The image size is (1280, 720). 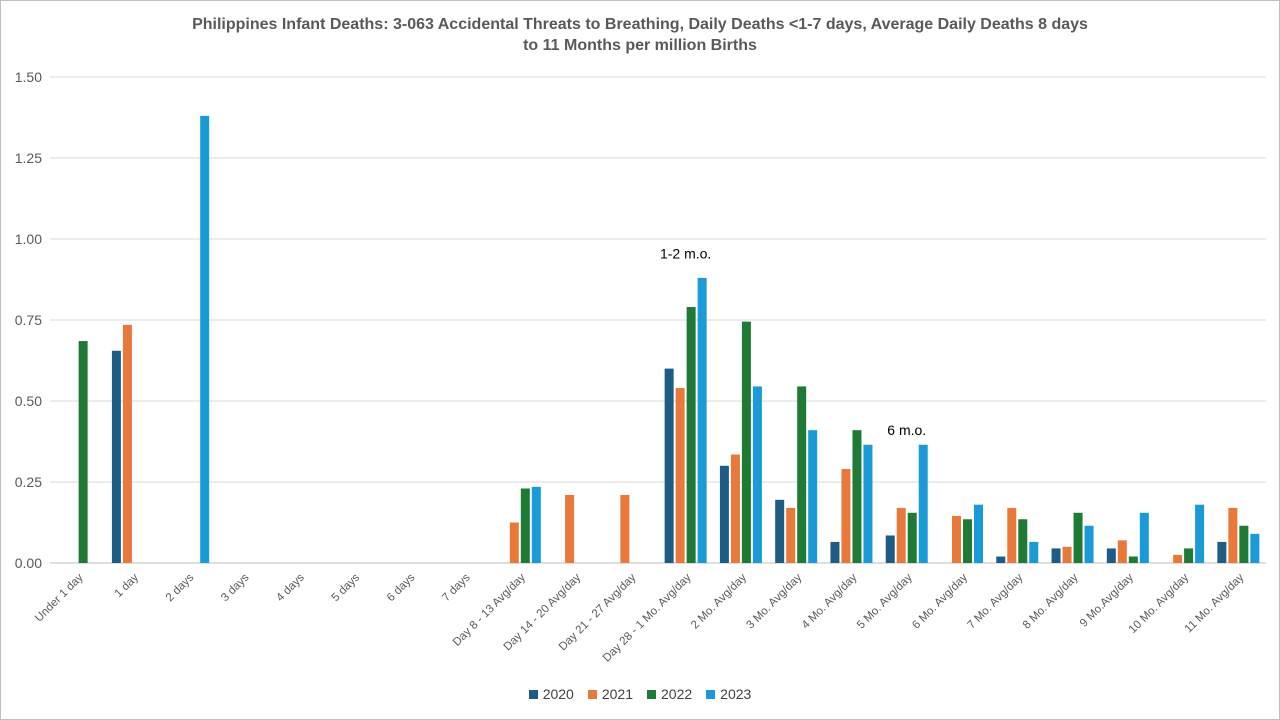 What do you see at coordinates (685, 253) in the screenshot?
I see `annotation-label: 1-2 m.o.` at bounding box center [685, 253].